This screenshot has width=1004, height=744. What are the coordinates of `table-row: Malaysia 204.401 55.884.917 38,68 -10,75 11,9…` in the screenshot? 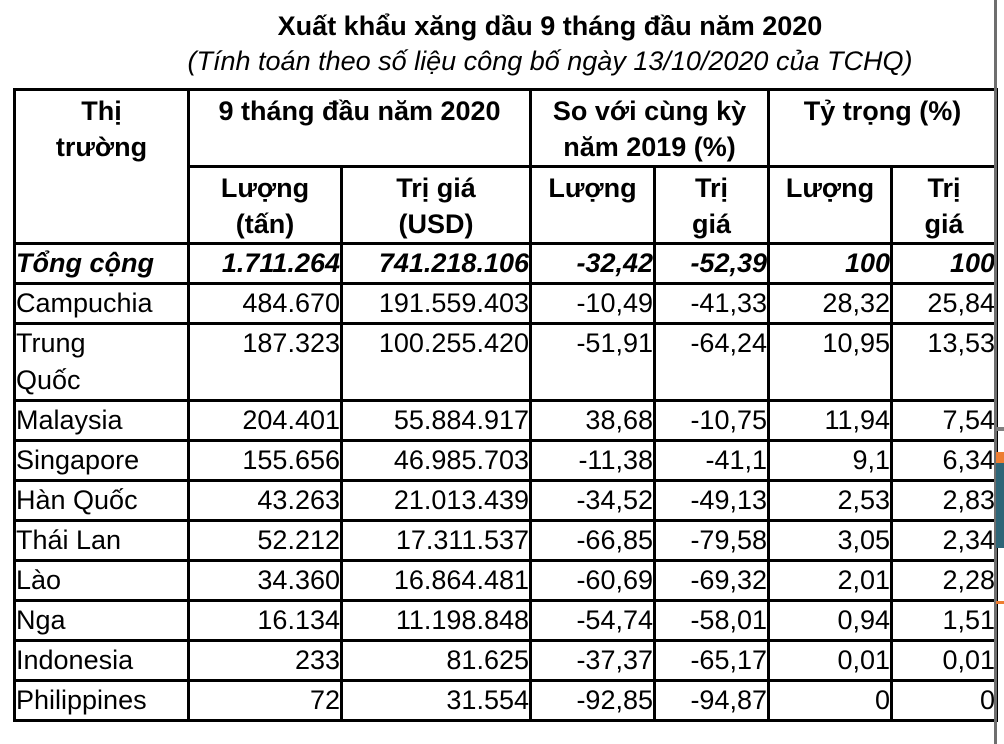 It's located at (505, 420).